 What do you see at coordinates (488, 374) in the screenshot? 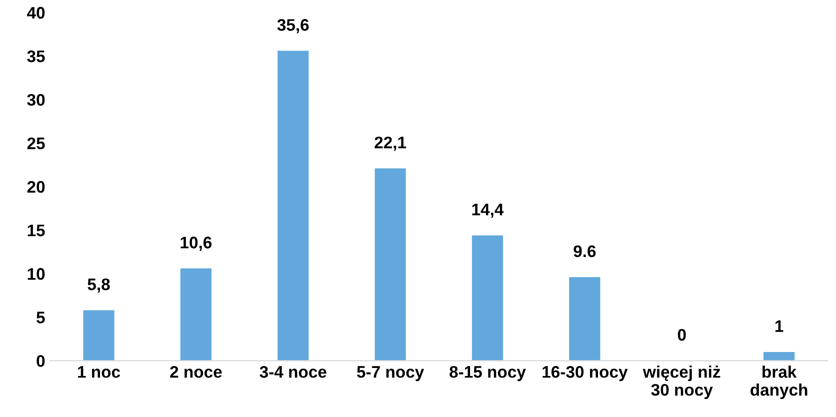
I see `x-tick-label: 8-15 nocy` at bounding box center [488, 374].